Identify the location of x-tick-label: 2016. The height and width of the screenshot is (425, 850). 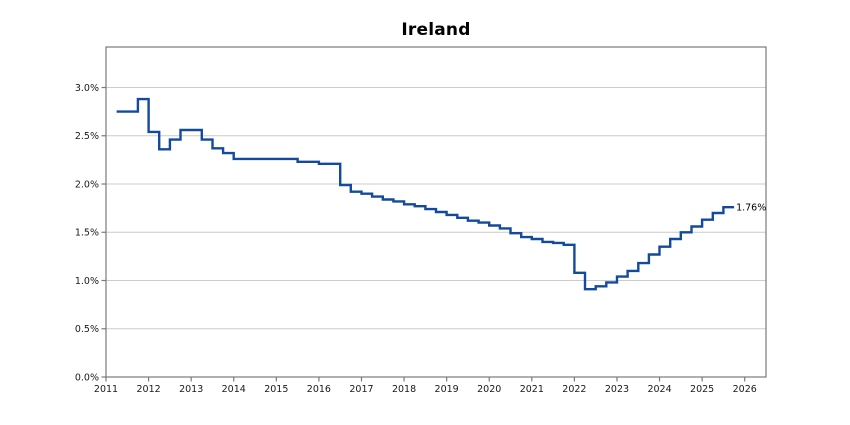
(319, 389).